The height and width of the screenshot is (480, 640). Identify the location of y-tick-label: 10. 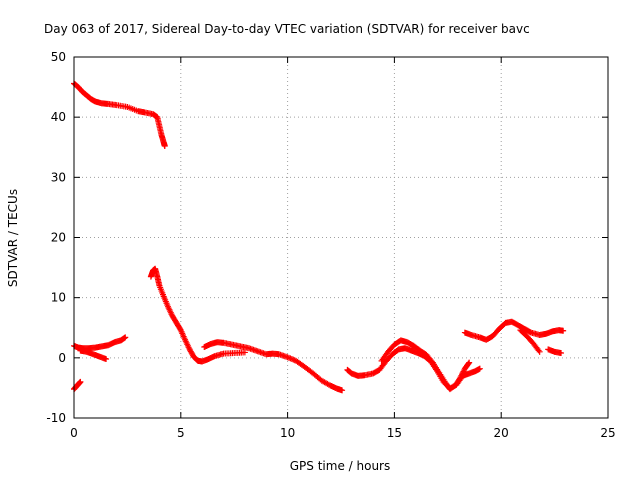
(58, 298).